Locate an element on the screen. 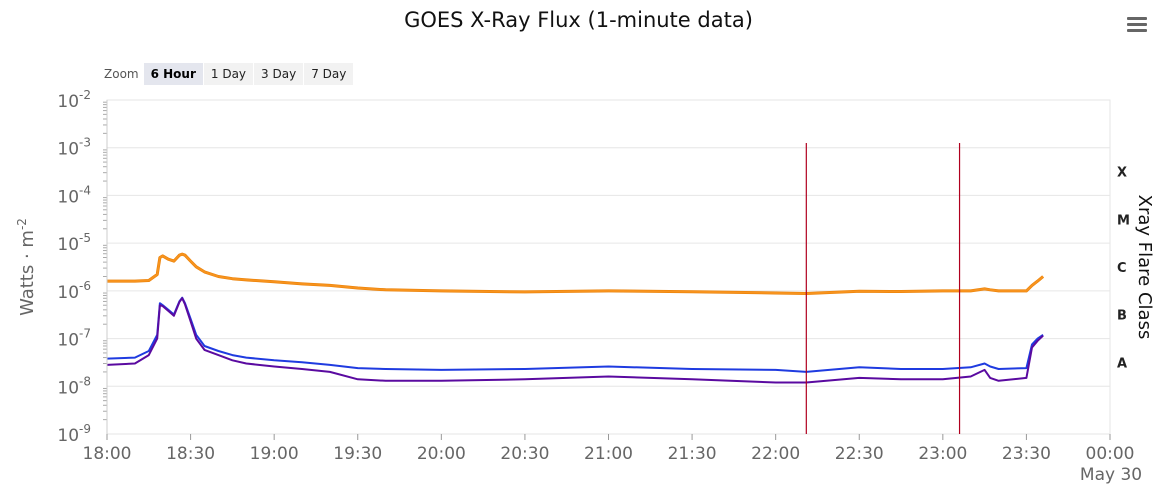 This screenshot has width=1157, height=490. x-tick-label: 21:30 is located at coordinates (692, 454).